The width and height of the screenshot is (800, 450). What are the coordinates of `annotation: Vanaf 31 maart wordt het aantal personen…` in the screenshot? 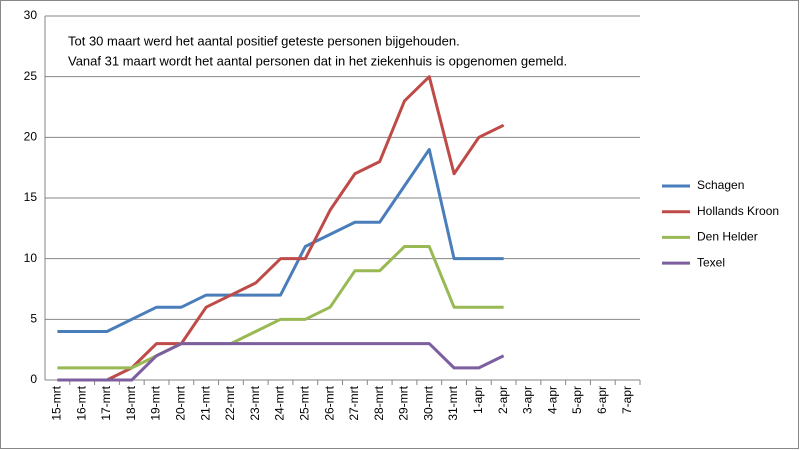 It's located at (317, 60).